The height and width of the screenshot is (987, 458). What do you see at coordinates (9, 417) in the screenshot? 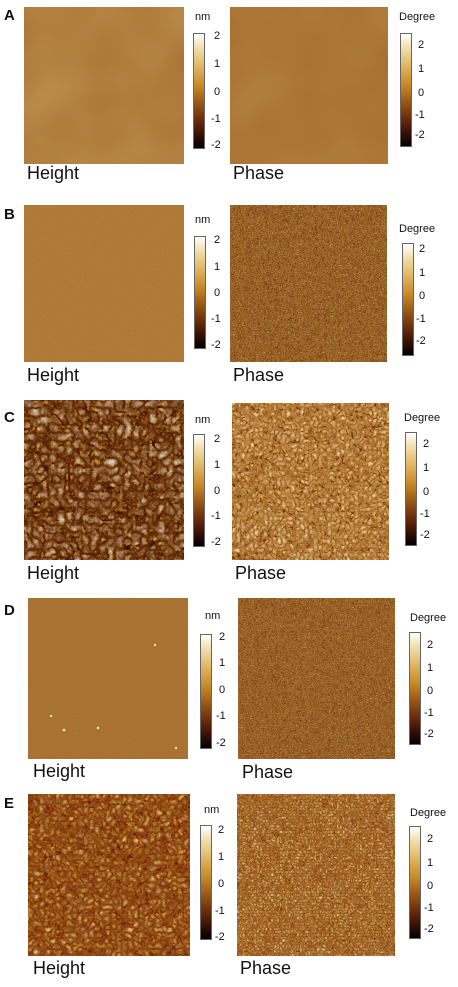
I see `panel-letter: C` at bounding box center [9, 417].